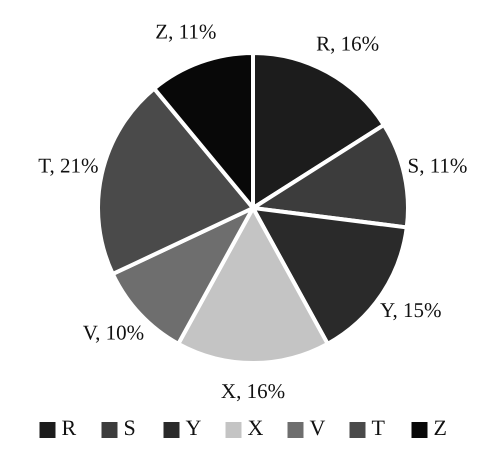  What do you see at coordinates (438, 165) in the screenshot?
I see `data-label: S, 11%` at bounding box center [438, 165].